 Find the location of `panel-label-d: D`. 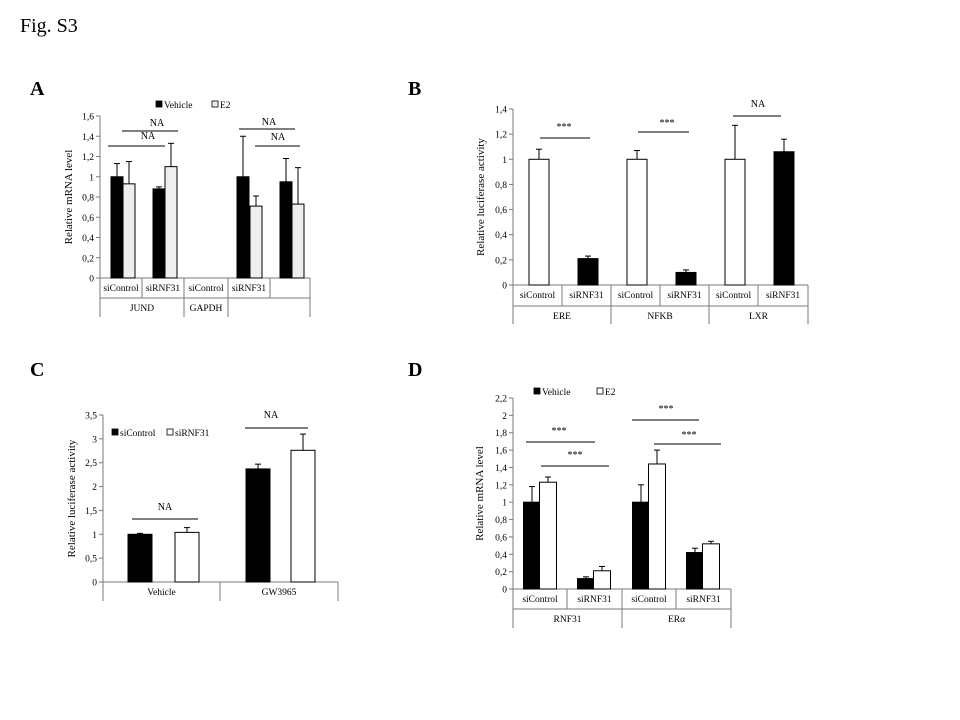

panel-label-d: D is located at coordinates (415, 370).